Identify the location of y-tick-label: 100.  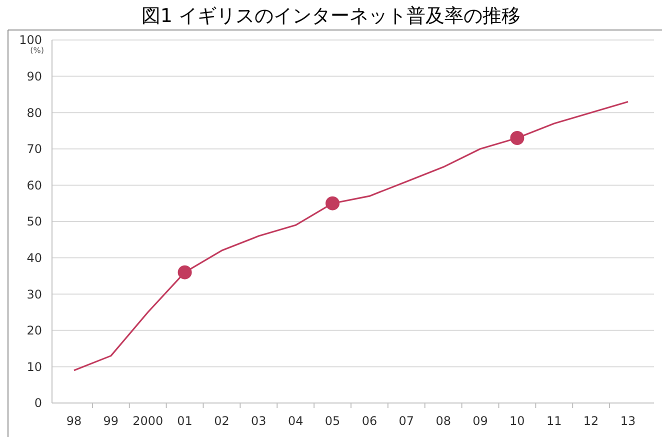
(30, 40).